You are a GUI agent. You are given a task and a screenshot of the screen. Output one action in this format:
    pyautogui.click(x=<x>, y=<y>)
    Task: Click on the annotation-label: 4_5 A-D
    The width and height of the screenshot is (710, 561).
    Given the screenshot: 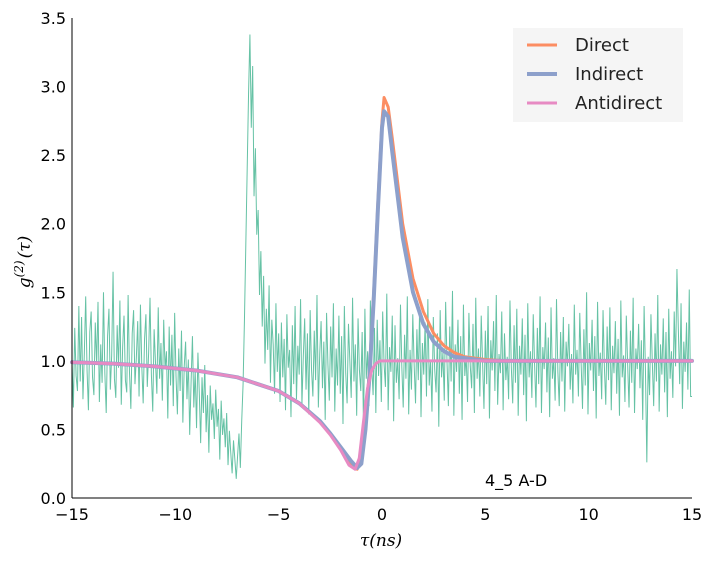 What is the action you would take?
    pyautogui.click(x=516, y=481)
    